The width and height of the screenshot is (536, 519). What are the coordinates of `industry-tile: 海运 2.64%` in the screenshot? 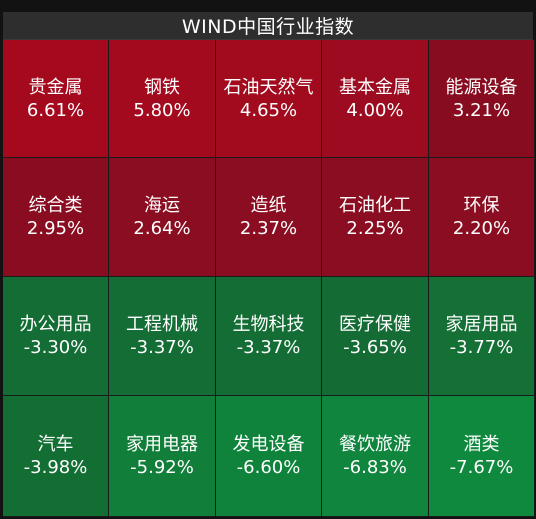 It's located at (162, 217).